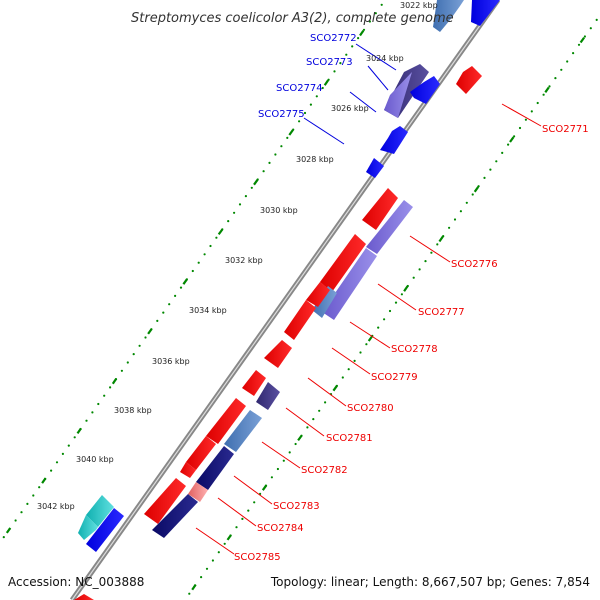 Image resolution: width=600 pixels, height=600 pixels. I want to click on gene-label-sco2784: SCO2784, so click(280, 528).